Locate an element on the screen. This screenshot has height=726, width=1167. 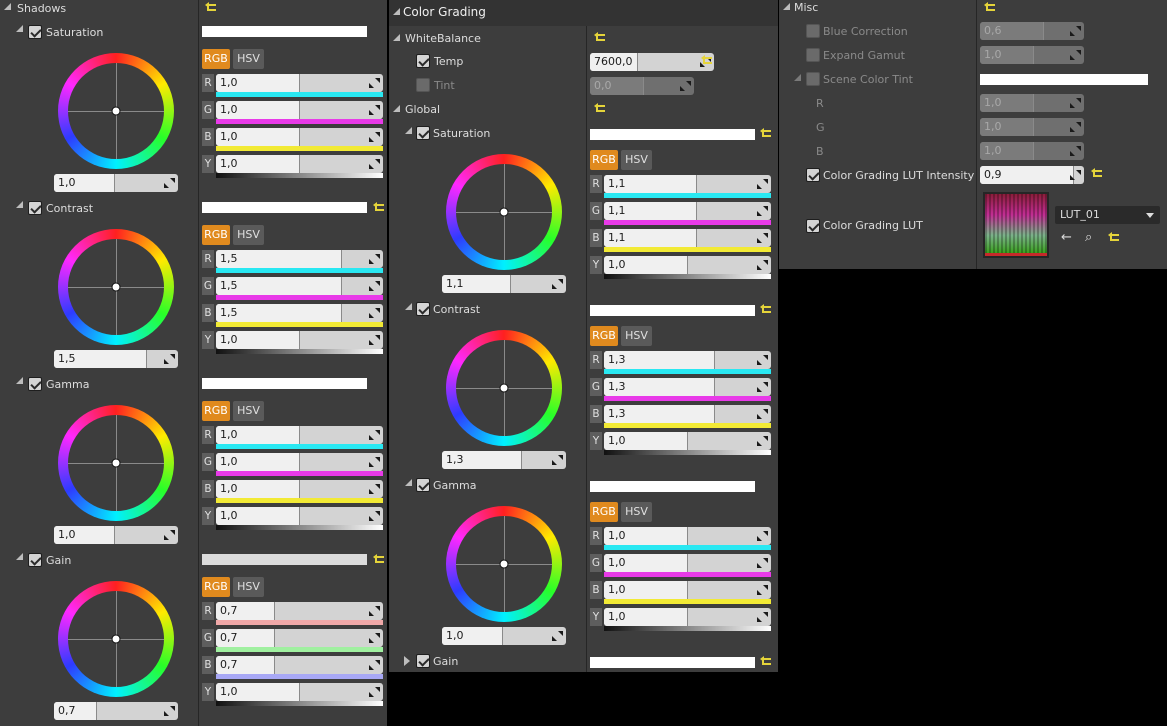
channel-b-spinbox: 1,3 is located at coordinates (687, 414).